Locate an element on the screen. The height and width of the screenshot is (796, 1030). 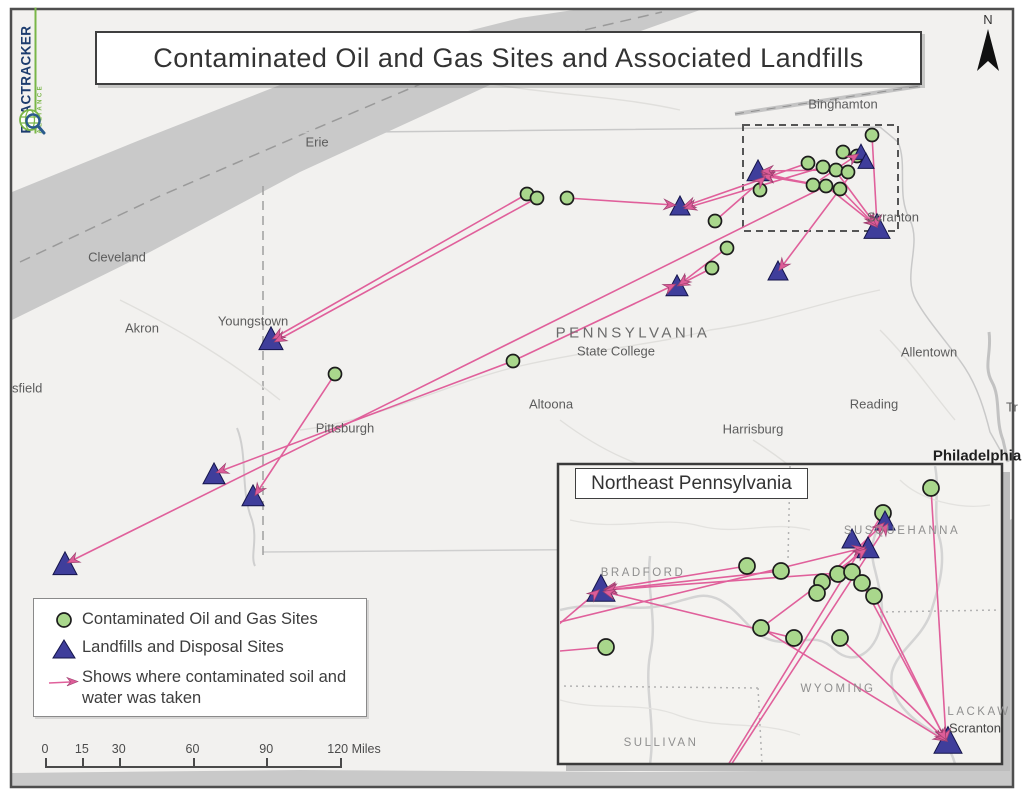
ohio-river is located at coordinates (246, 497).